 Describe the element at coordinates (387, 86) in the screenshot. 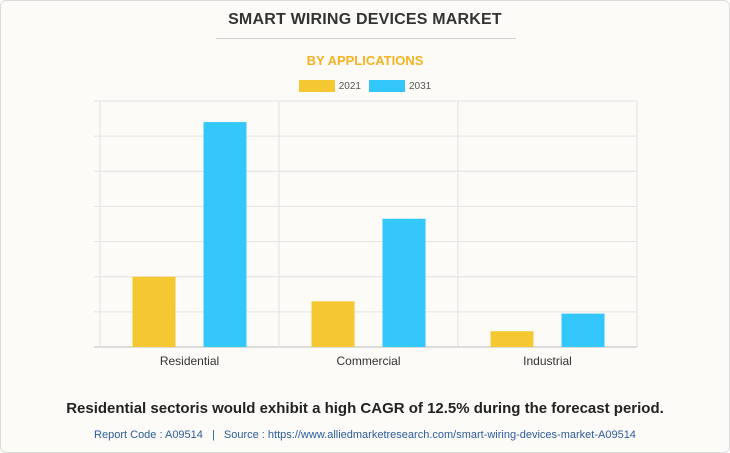

I see `legend-swatch-2031` at that location.